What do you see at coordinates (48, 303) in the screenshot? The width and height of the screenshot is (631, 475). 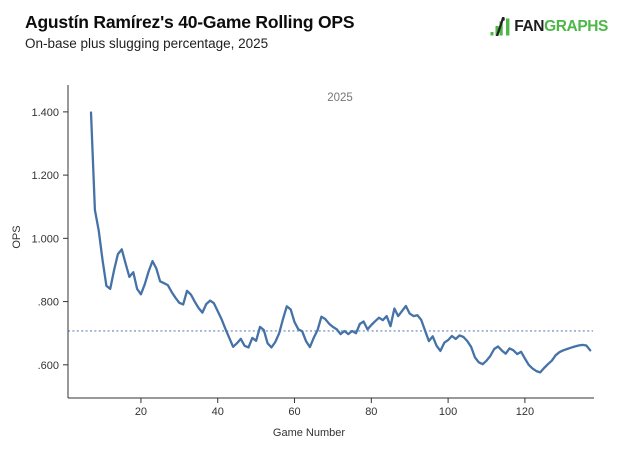 I see `y-tick-label: .800` at bounding box center [48, 303].